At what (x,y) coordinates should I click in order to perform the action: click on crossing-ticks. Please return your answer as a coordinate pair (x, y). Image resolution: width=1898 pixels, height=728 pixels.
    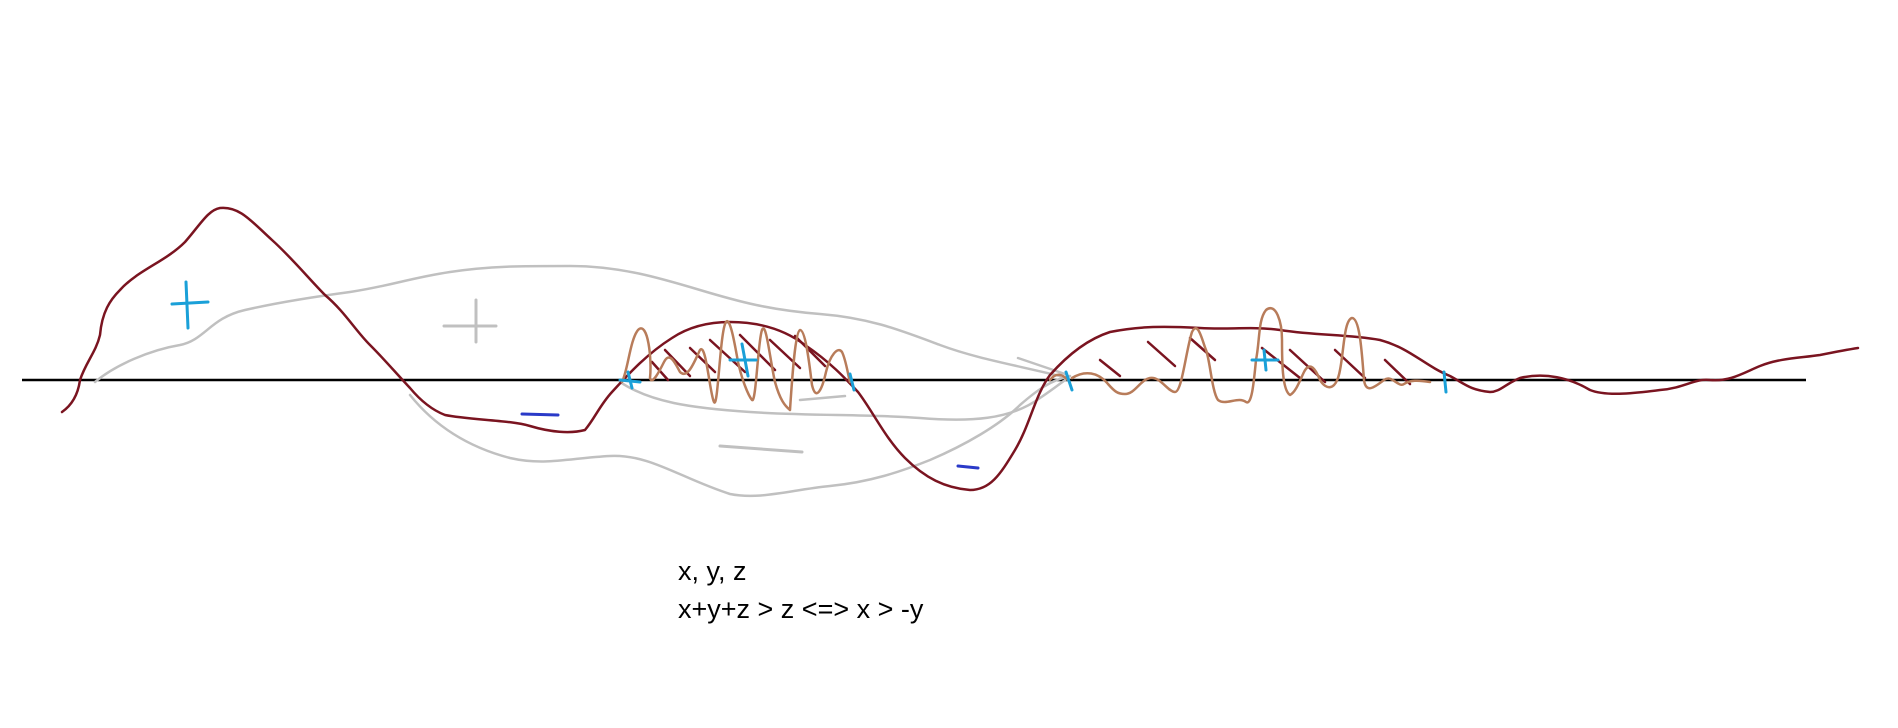
    Looking at the image, I should click on (1033, 382).